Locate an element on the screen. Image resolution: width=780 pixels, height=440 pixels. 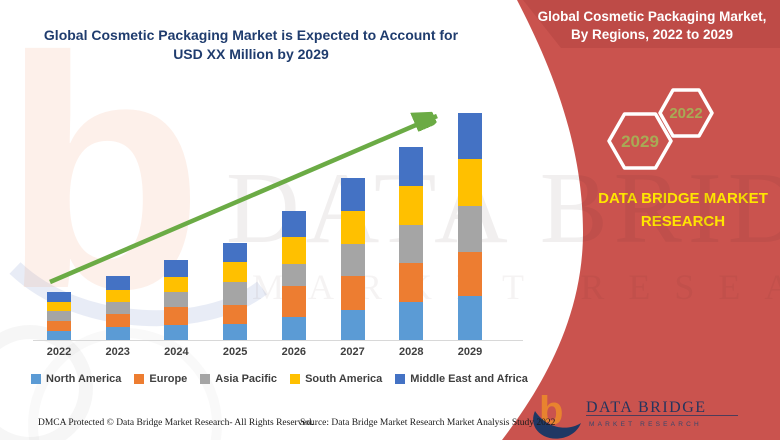
bar-segment-2024-south-america is located at coordinates (176, 284).